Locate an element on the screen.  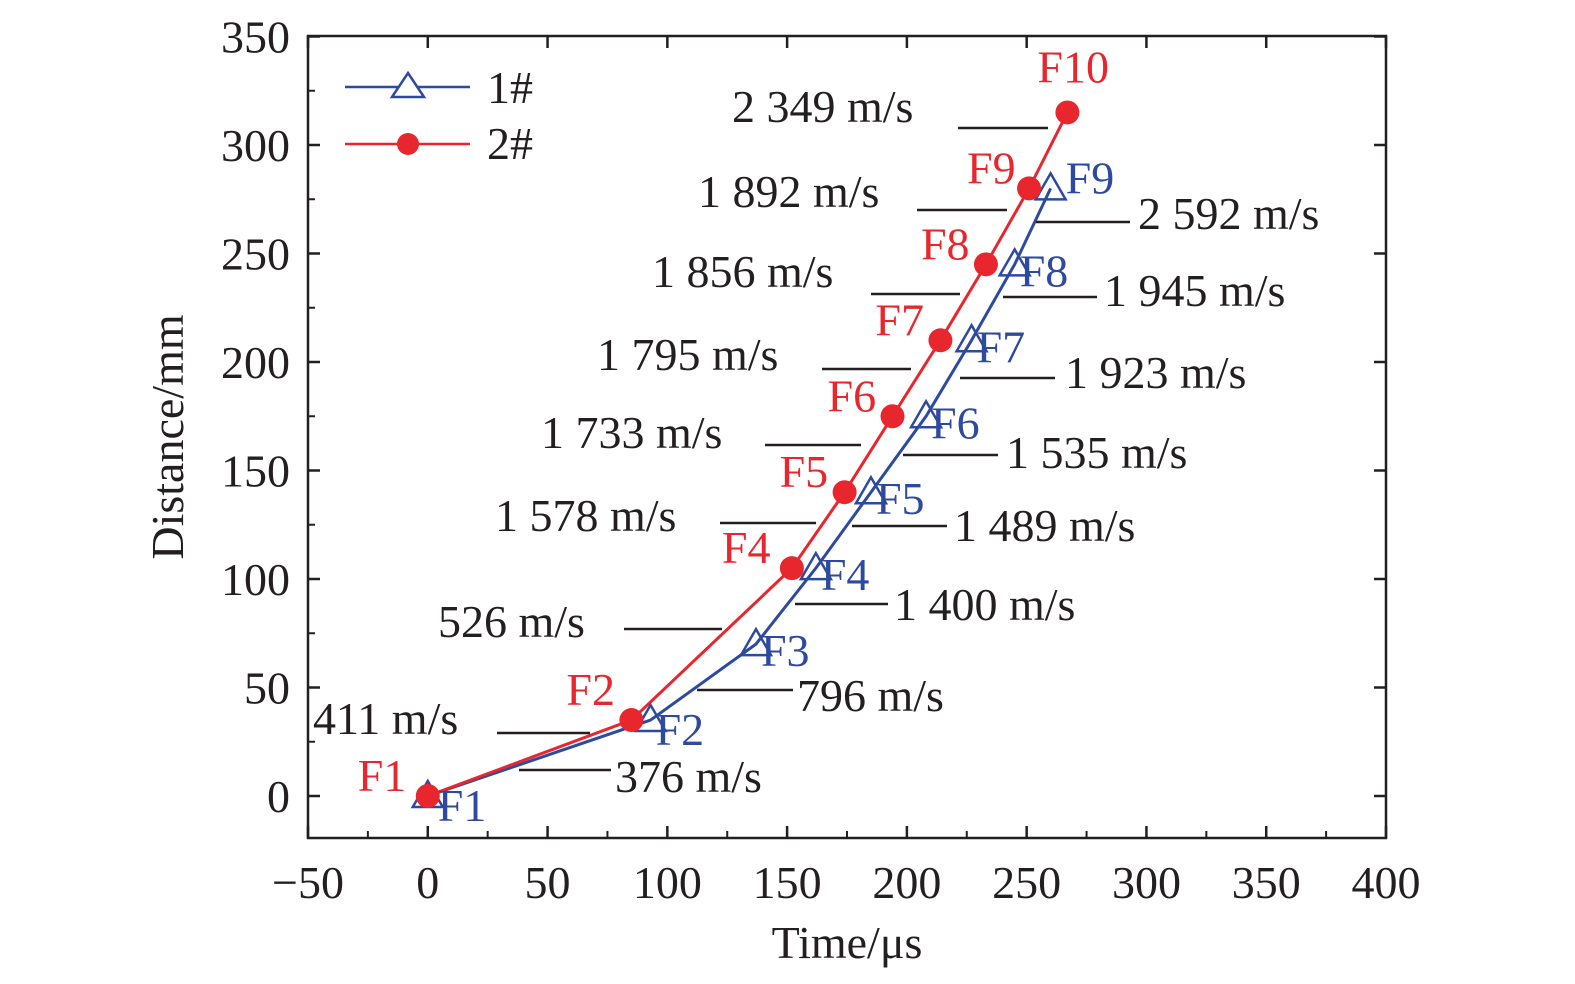
velocity-label-series-2: 1 733 m/s is located at coordinates (631, 432).